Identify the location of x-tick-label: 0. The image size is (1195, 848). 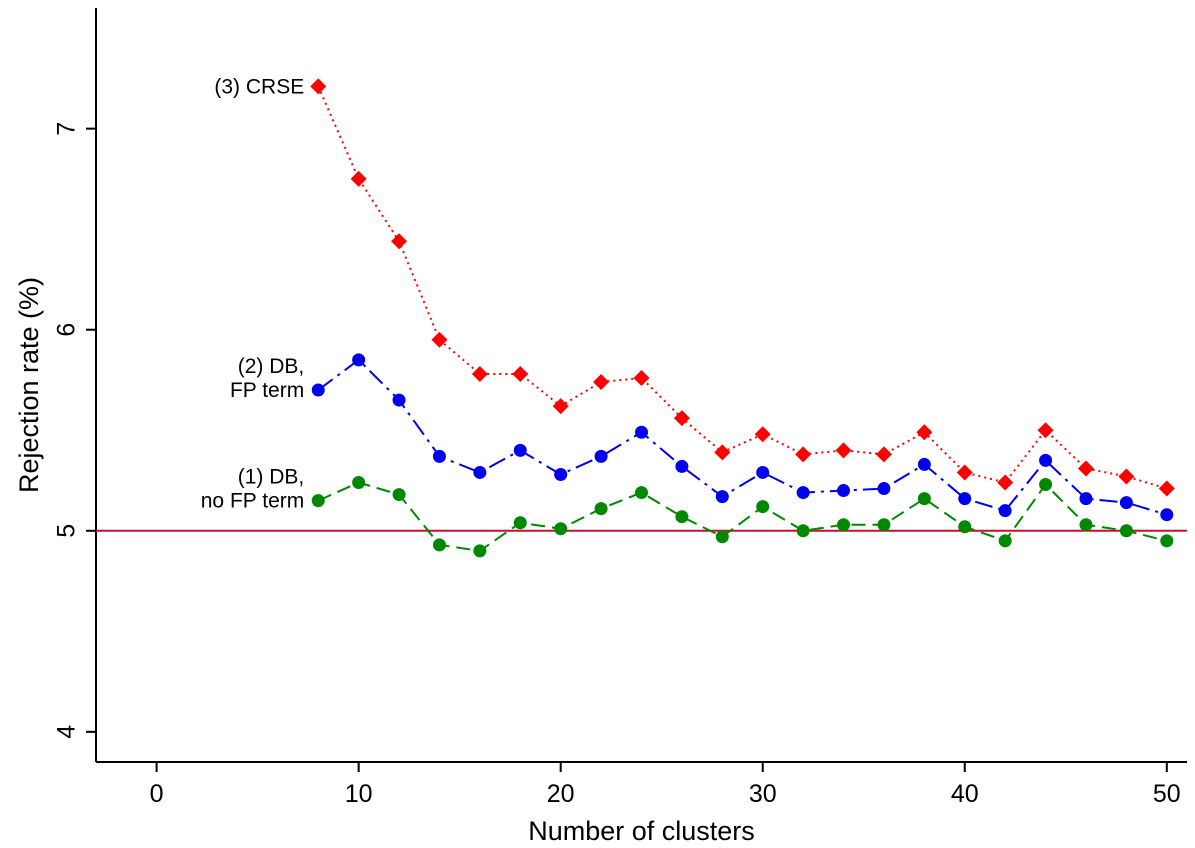
(157, 794).